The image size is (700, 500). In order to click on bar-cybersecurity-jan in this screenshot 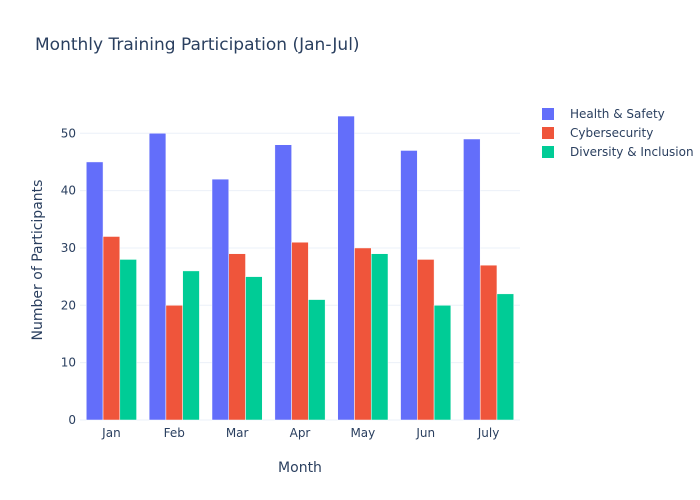, I will do `click(111, 328)`.